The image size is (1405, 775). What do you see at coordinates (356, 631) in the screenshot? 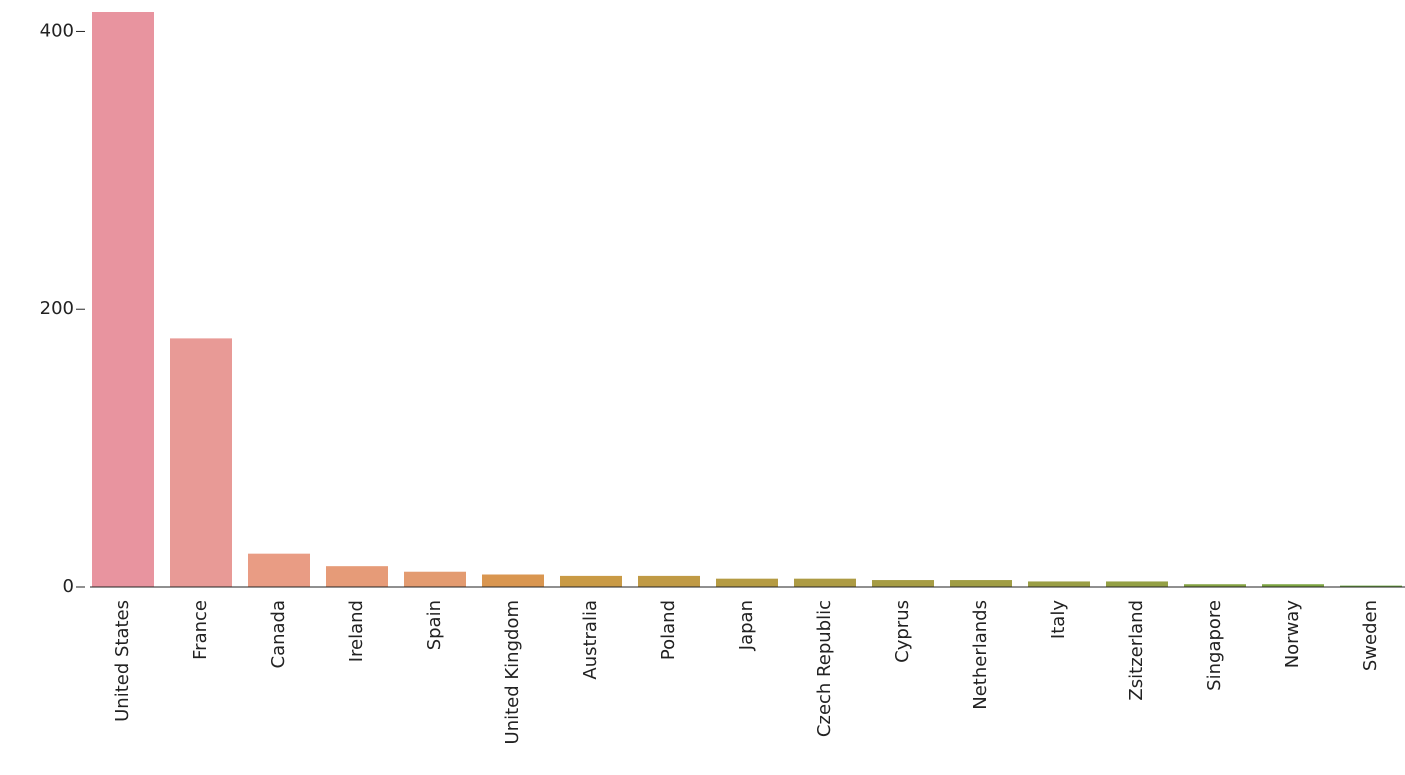
I see `x-tick-label: Ireland` at bounding box center [356, 631].